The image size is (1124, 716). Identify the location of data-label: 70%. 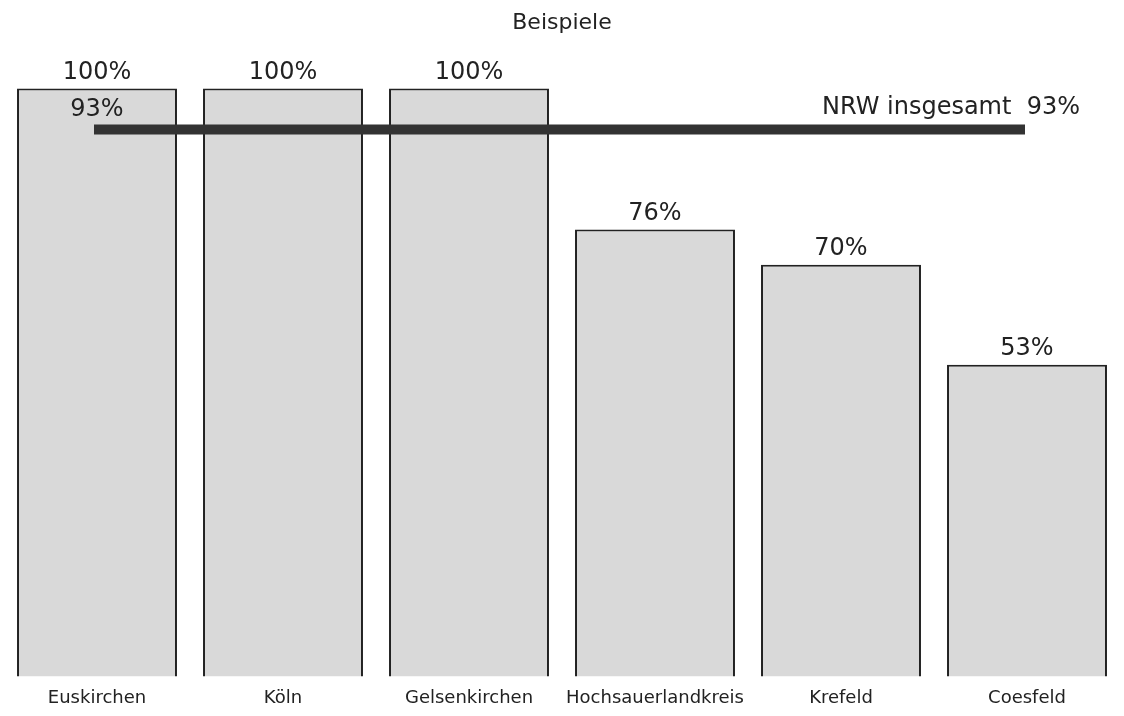
(841, 247).